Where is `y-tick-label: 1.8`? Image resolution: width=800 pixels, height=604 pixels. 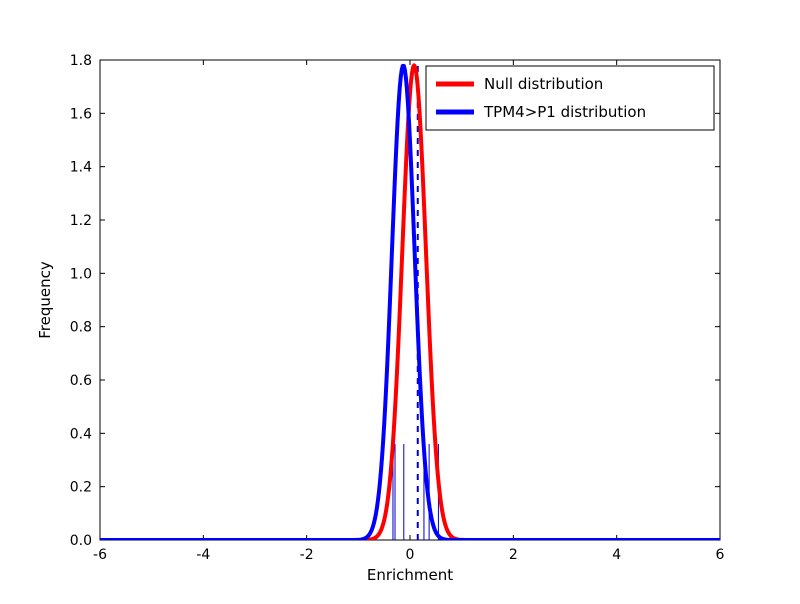
y-tick-label: 1.8 is located at coordinates (81, 61).